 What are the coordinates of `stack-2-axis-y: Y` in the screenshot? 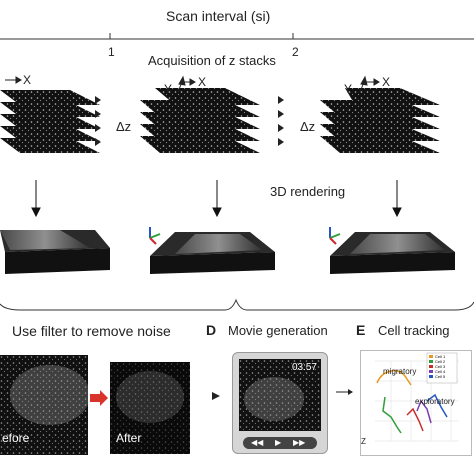 It's located at (168, 89).